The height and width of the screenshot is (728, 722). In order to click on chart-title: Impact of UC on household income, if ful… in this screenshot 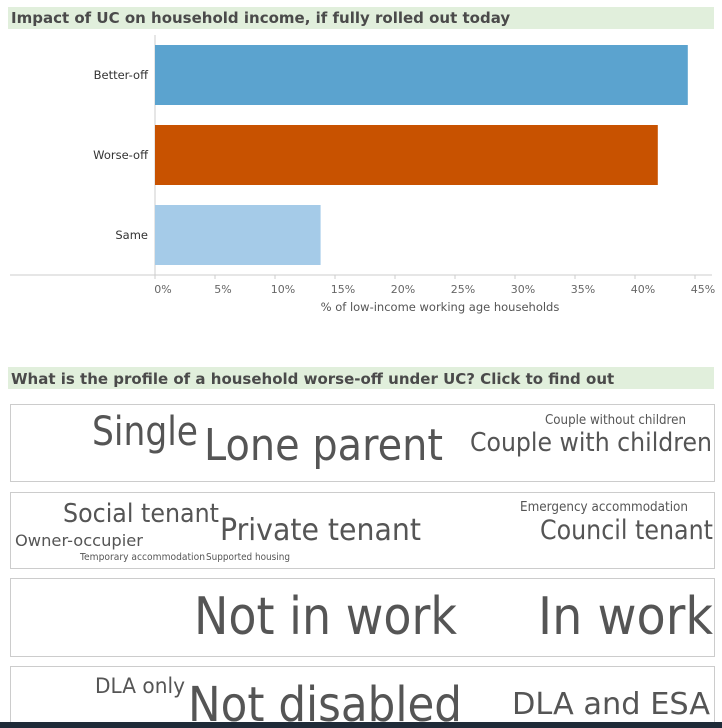, I will do `click(260, 18)`.